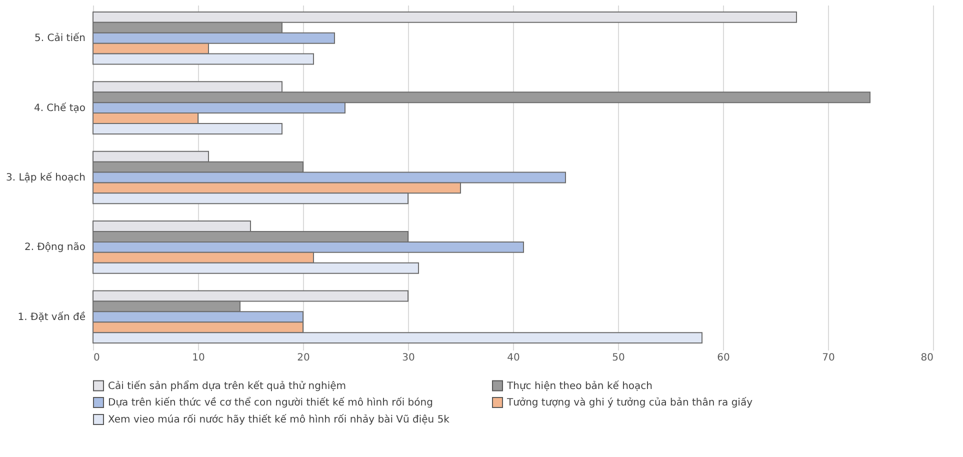 This screenshot has width=963, height=457. What do you see at coordinates (408, 358) in the screenshot?
I see `x-tick-label: 30` at bounding box center [408, 358].